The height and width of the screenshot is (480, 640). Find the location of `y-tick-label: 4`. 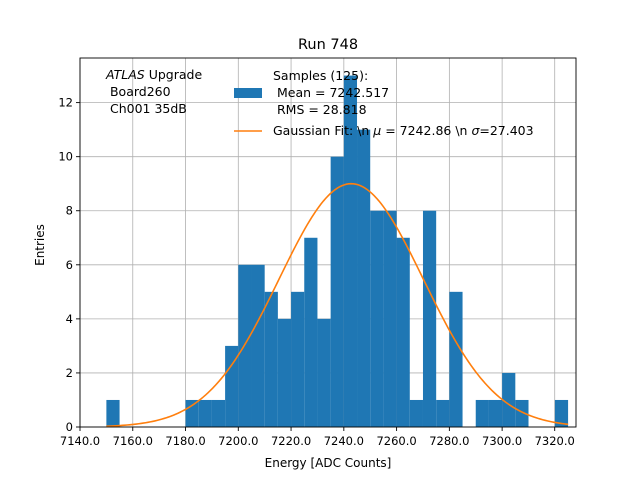

y-tick-label: 4 is located at coordinates (69, 319).